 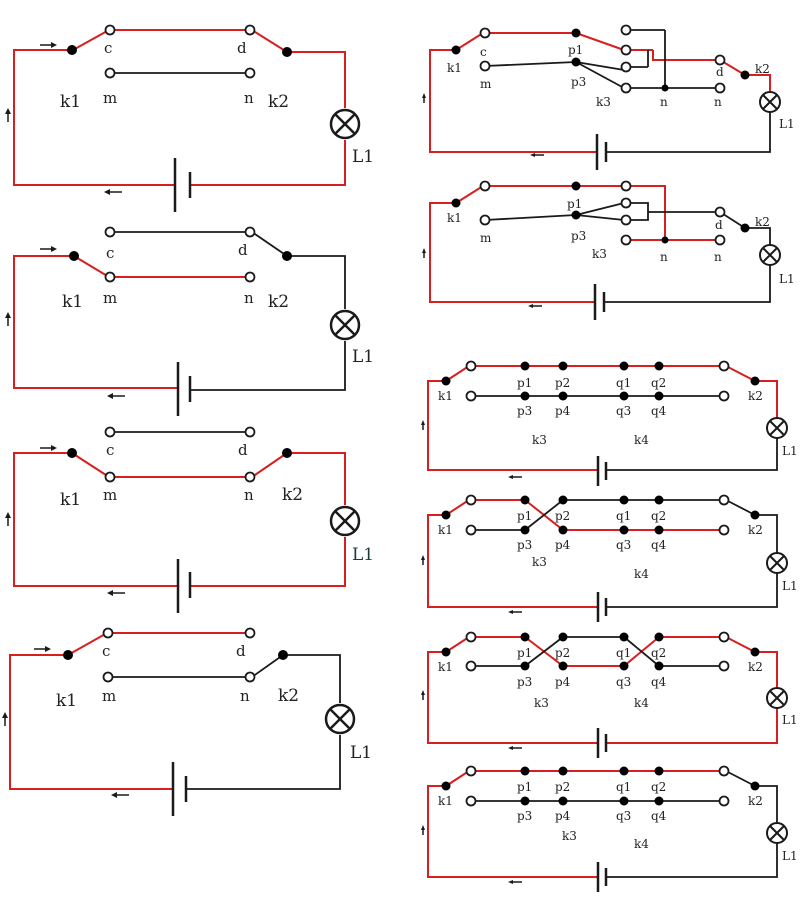 I want to click on diagram-left-2: c d m n k1 k2 L1, so click(x=189, y=321).